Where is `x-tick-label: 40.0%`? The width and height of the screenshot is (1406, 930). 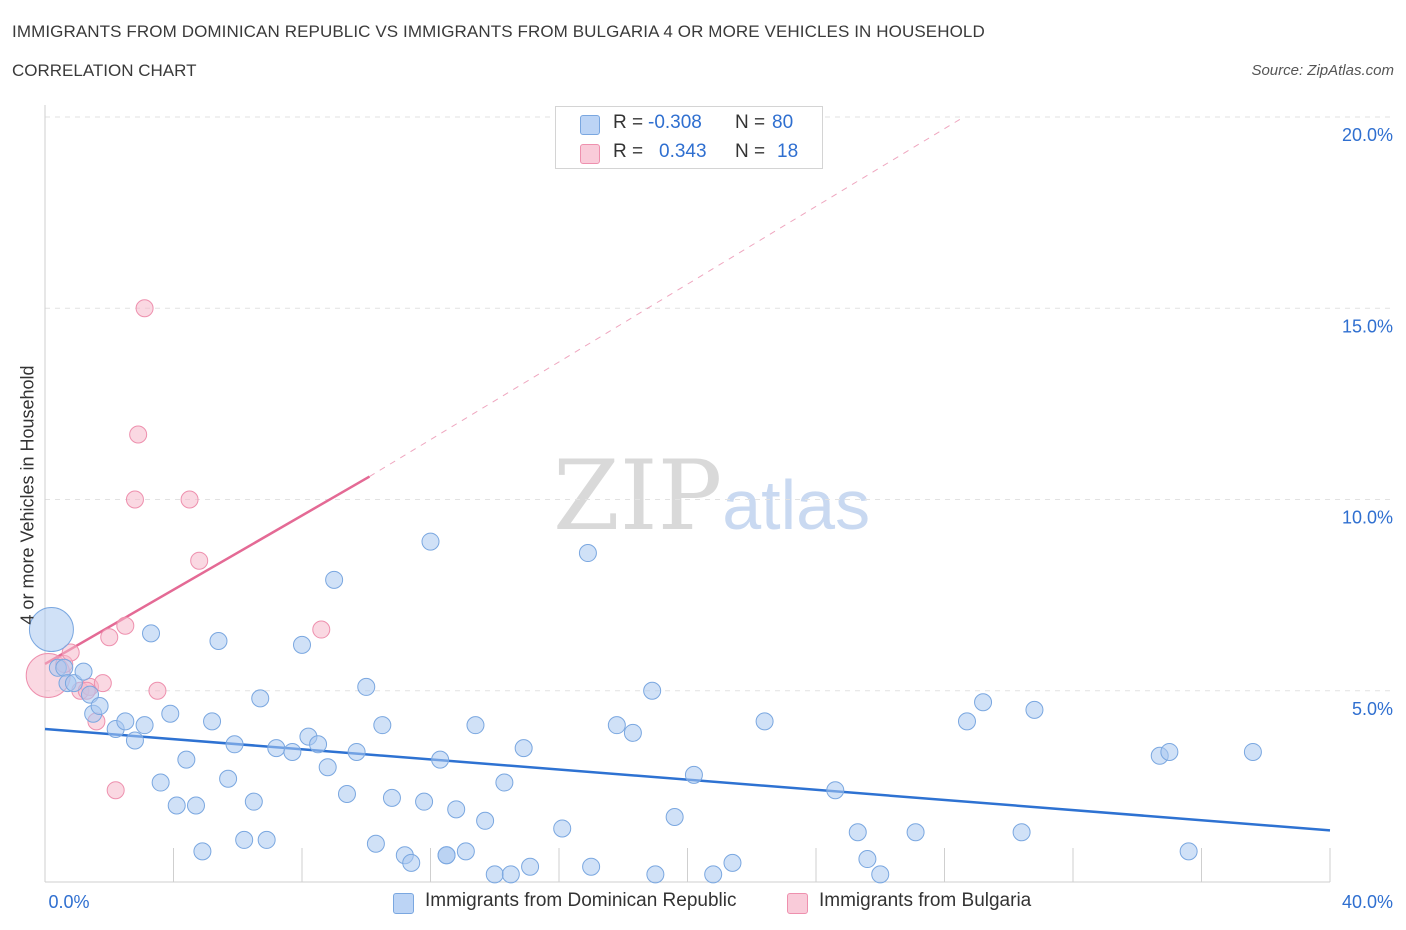 x-tick-label: 40.0% is located at coordinates (1367, 902).